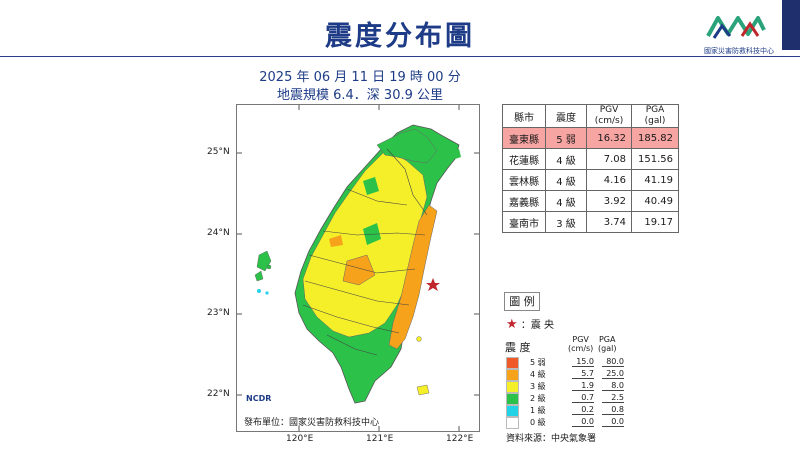 The width and height of the screenshot is (800, 450). Describe the element at coordinates (613, 362) in the screenshot. I see `legend-pga: 80.0` at that location.